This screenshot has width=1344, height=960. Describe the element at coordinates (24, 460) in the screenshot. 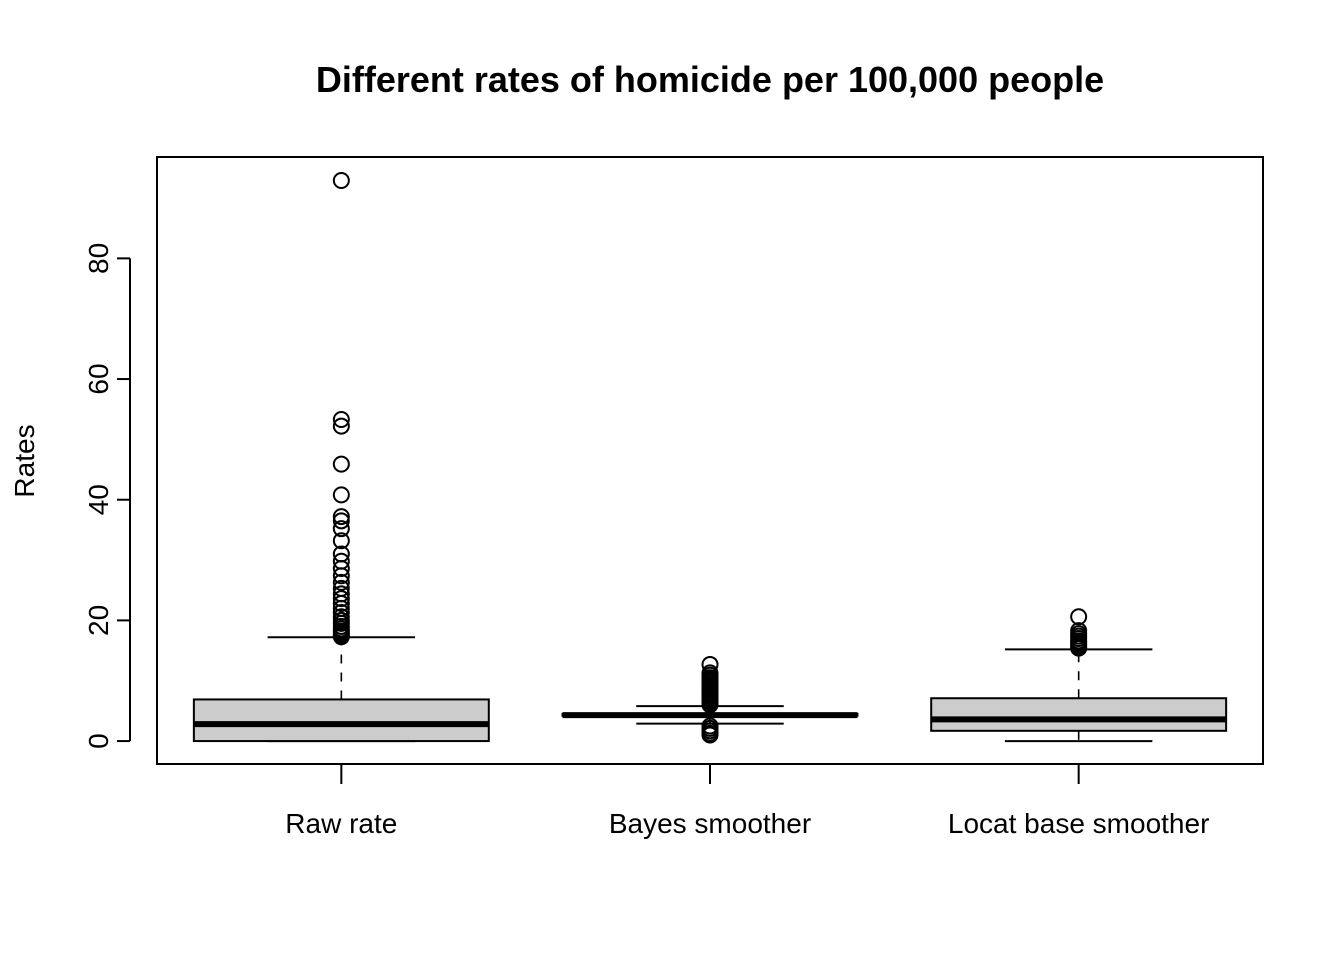

I see `y-axis-label: Rates` at that location.